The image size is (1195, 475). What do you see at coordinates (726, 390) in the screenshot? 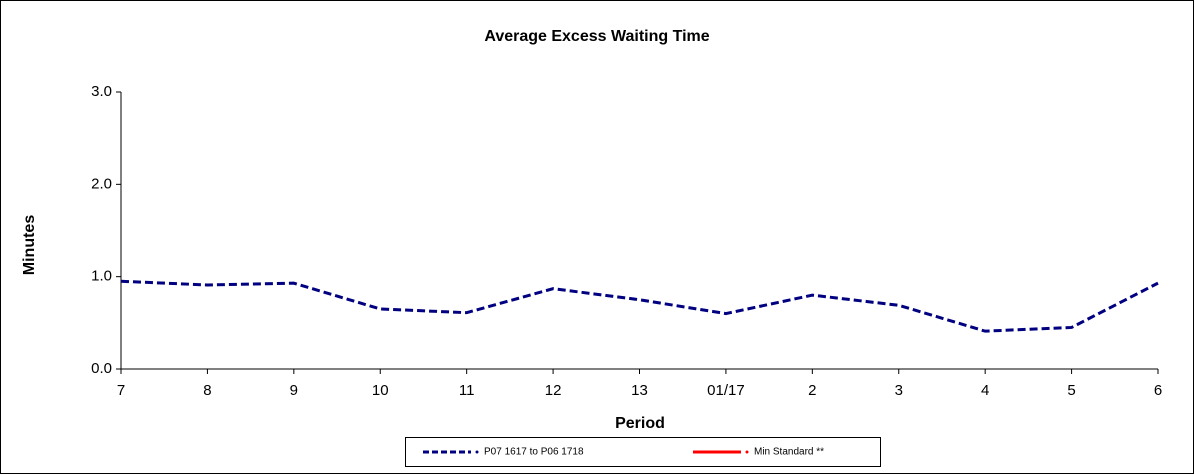
I see `x-tick-label: 01/17` at bounding box center [726, 390].